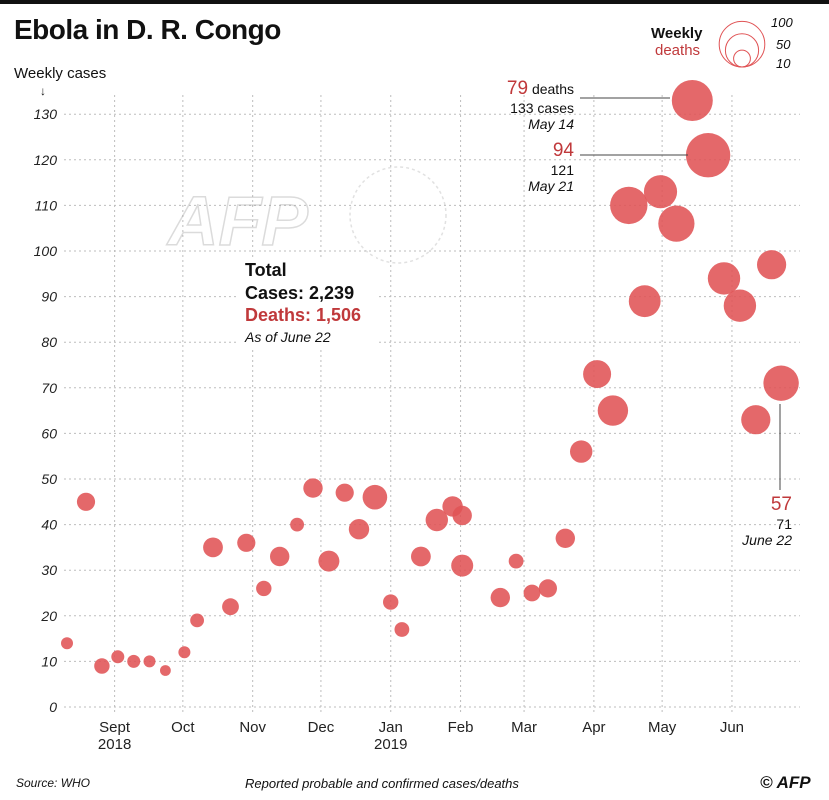 Image resolution: width=829 pixels, height=800 pixels. Describe the element at coordinates (677, 33) in the screenshot. I see `legend-title-weekly: Weekly` at that location.